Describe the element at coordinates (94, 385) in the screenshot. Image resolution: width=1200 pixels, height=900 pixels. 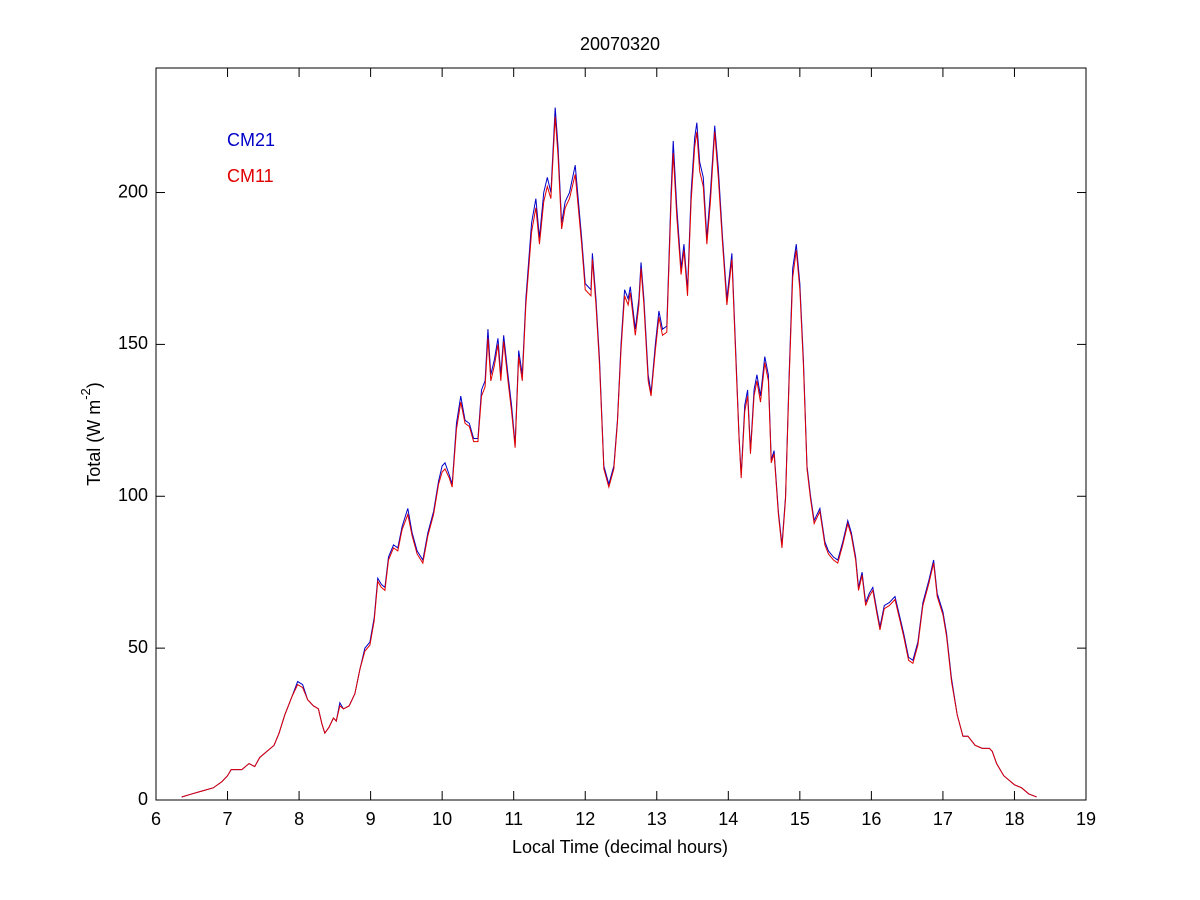
I see `y-axis-label-close: )` at that location.